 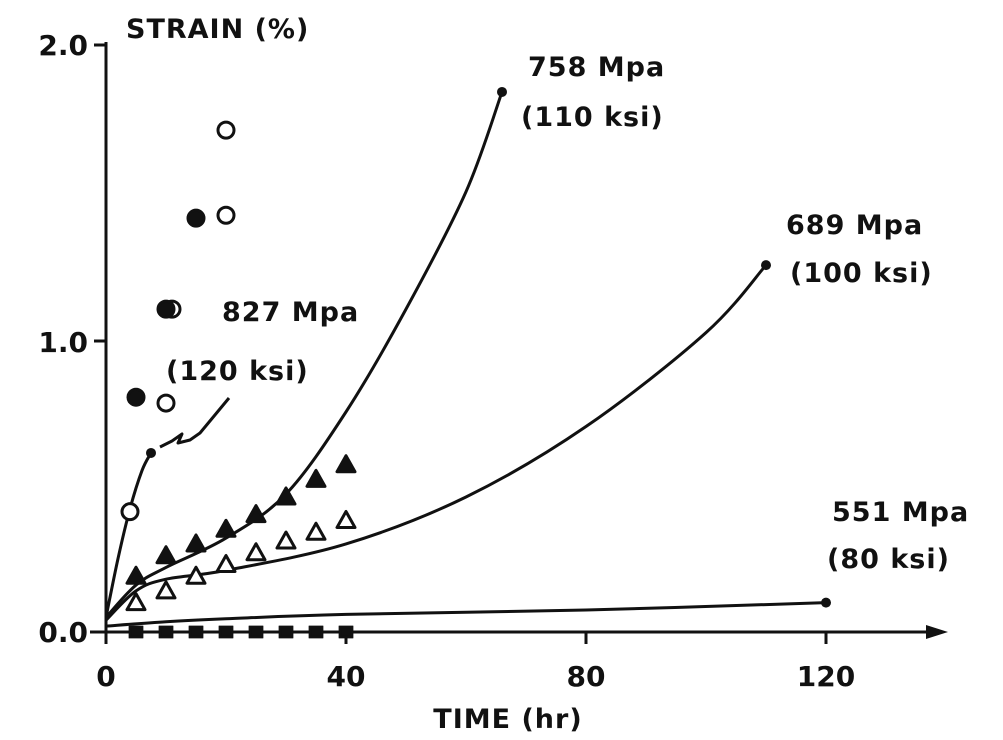 What do you see at coordinates (466, 614) in the screenshot?
I see `curve-551-mpa` at bounding box center [466, 614].